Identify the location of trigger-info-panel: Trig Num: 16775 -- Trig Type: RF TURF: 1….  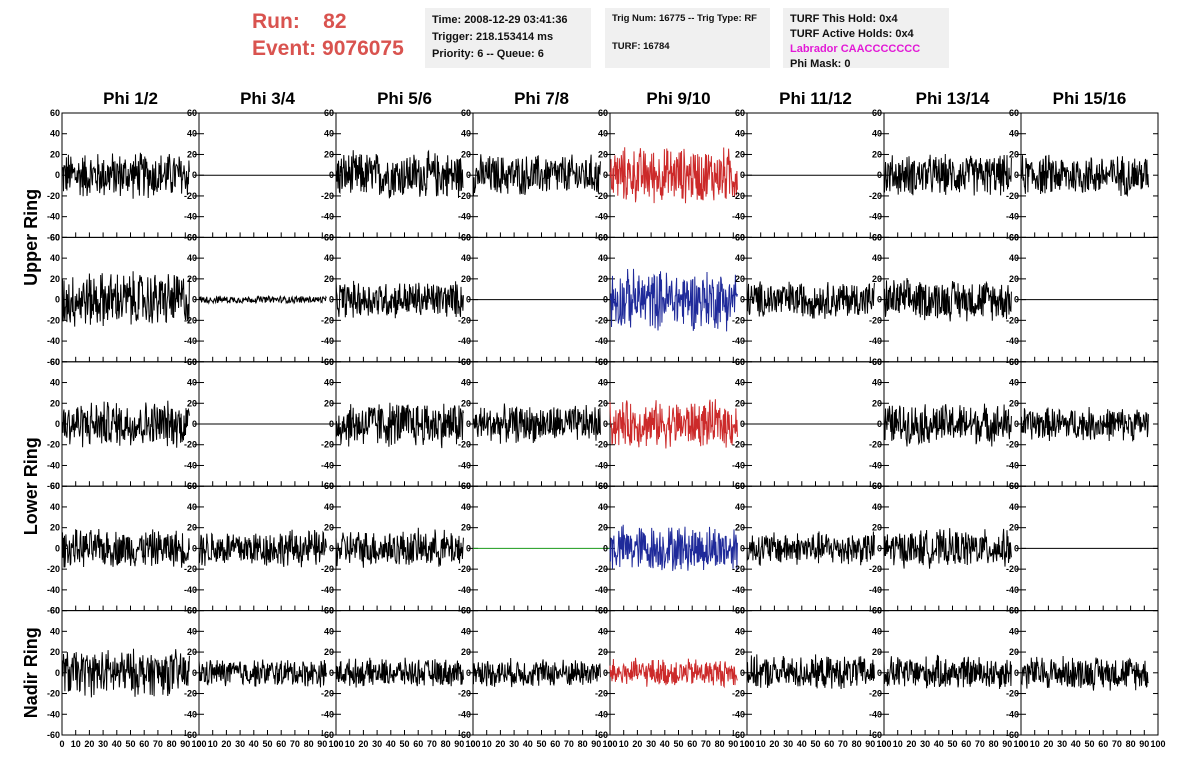
(687, 38).